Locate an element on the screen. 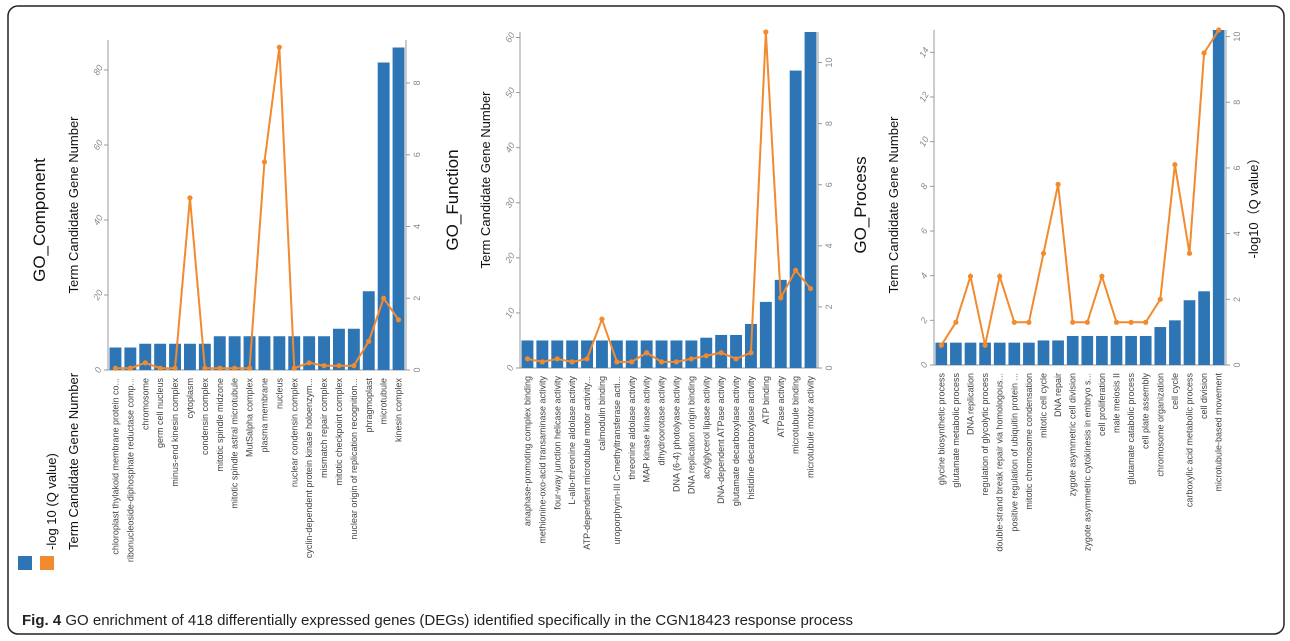 This screenshot has width=1290, height=641. x-tick-label: DNA (6-4) photolyase activity is located at coordinates (676, 434).